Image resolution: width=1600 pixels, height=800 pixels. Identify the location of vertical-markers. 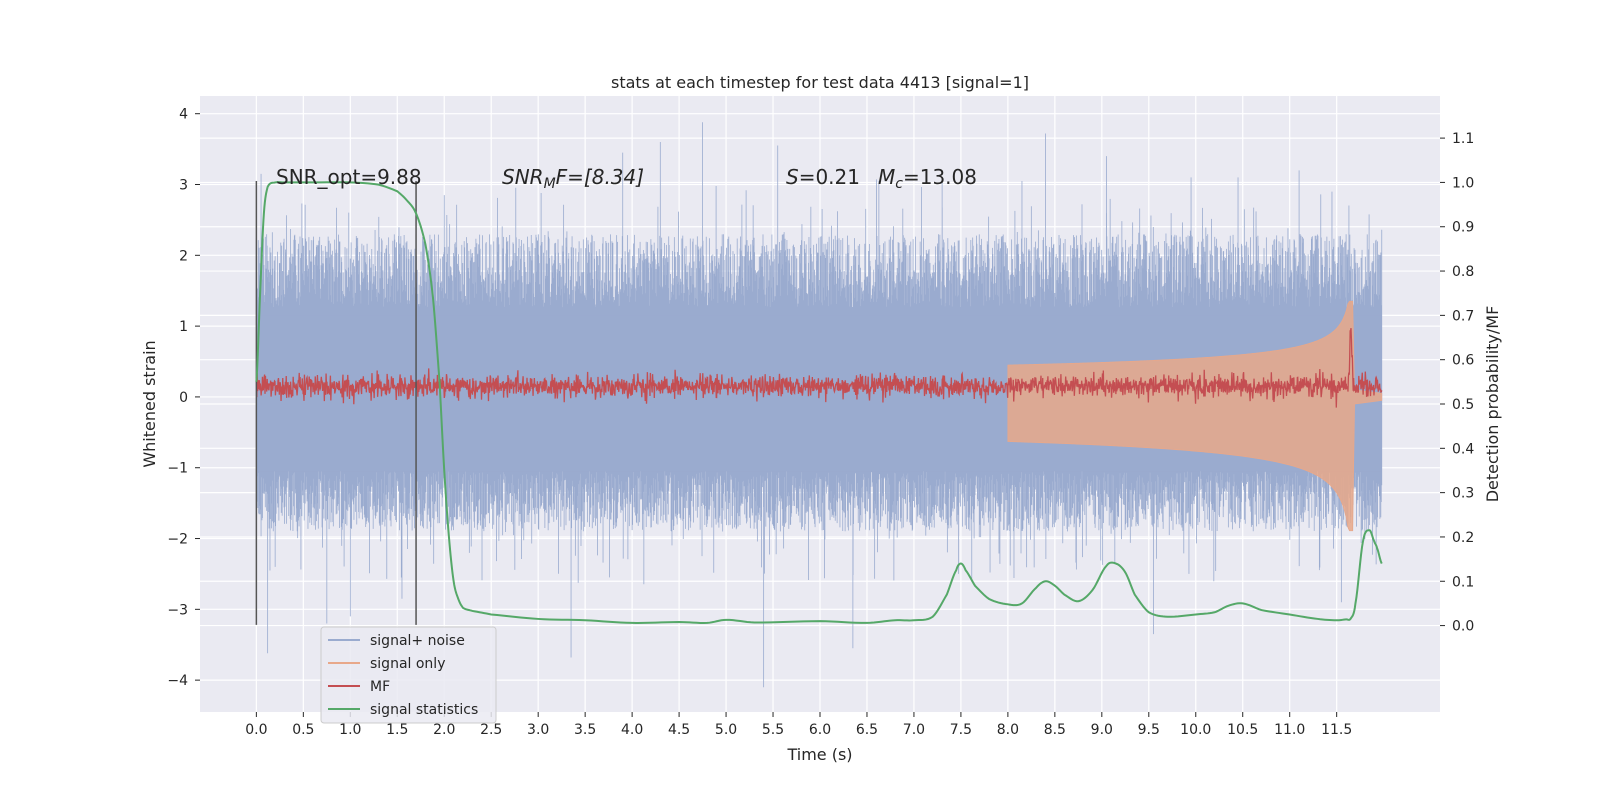
(336, 402).